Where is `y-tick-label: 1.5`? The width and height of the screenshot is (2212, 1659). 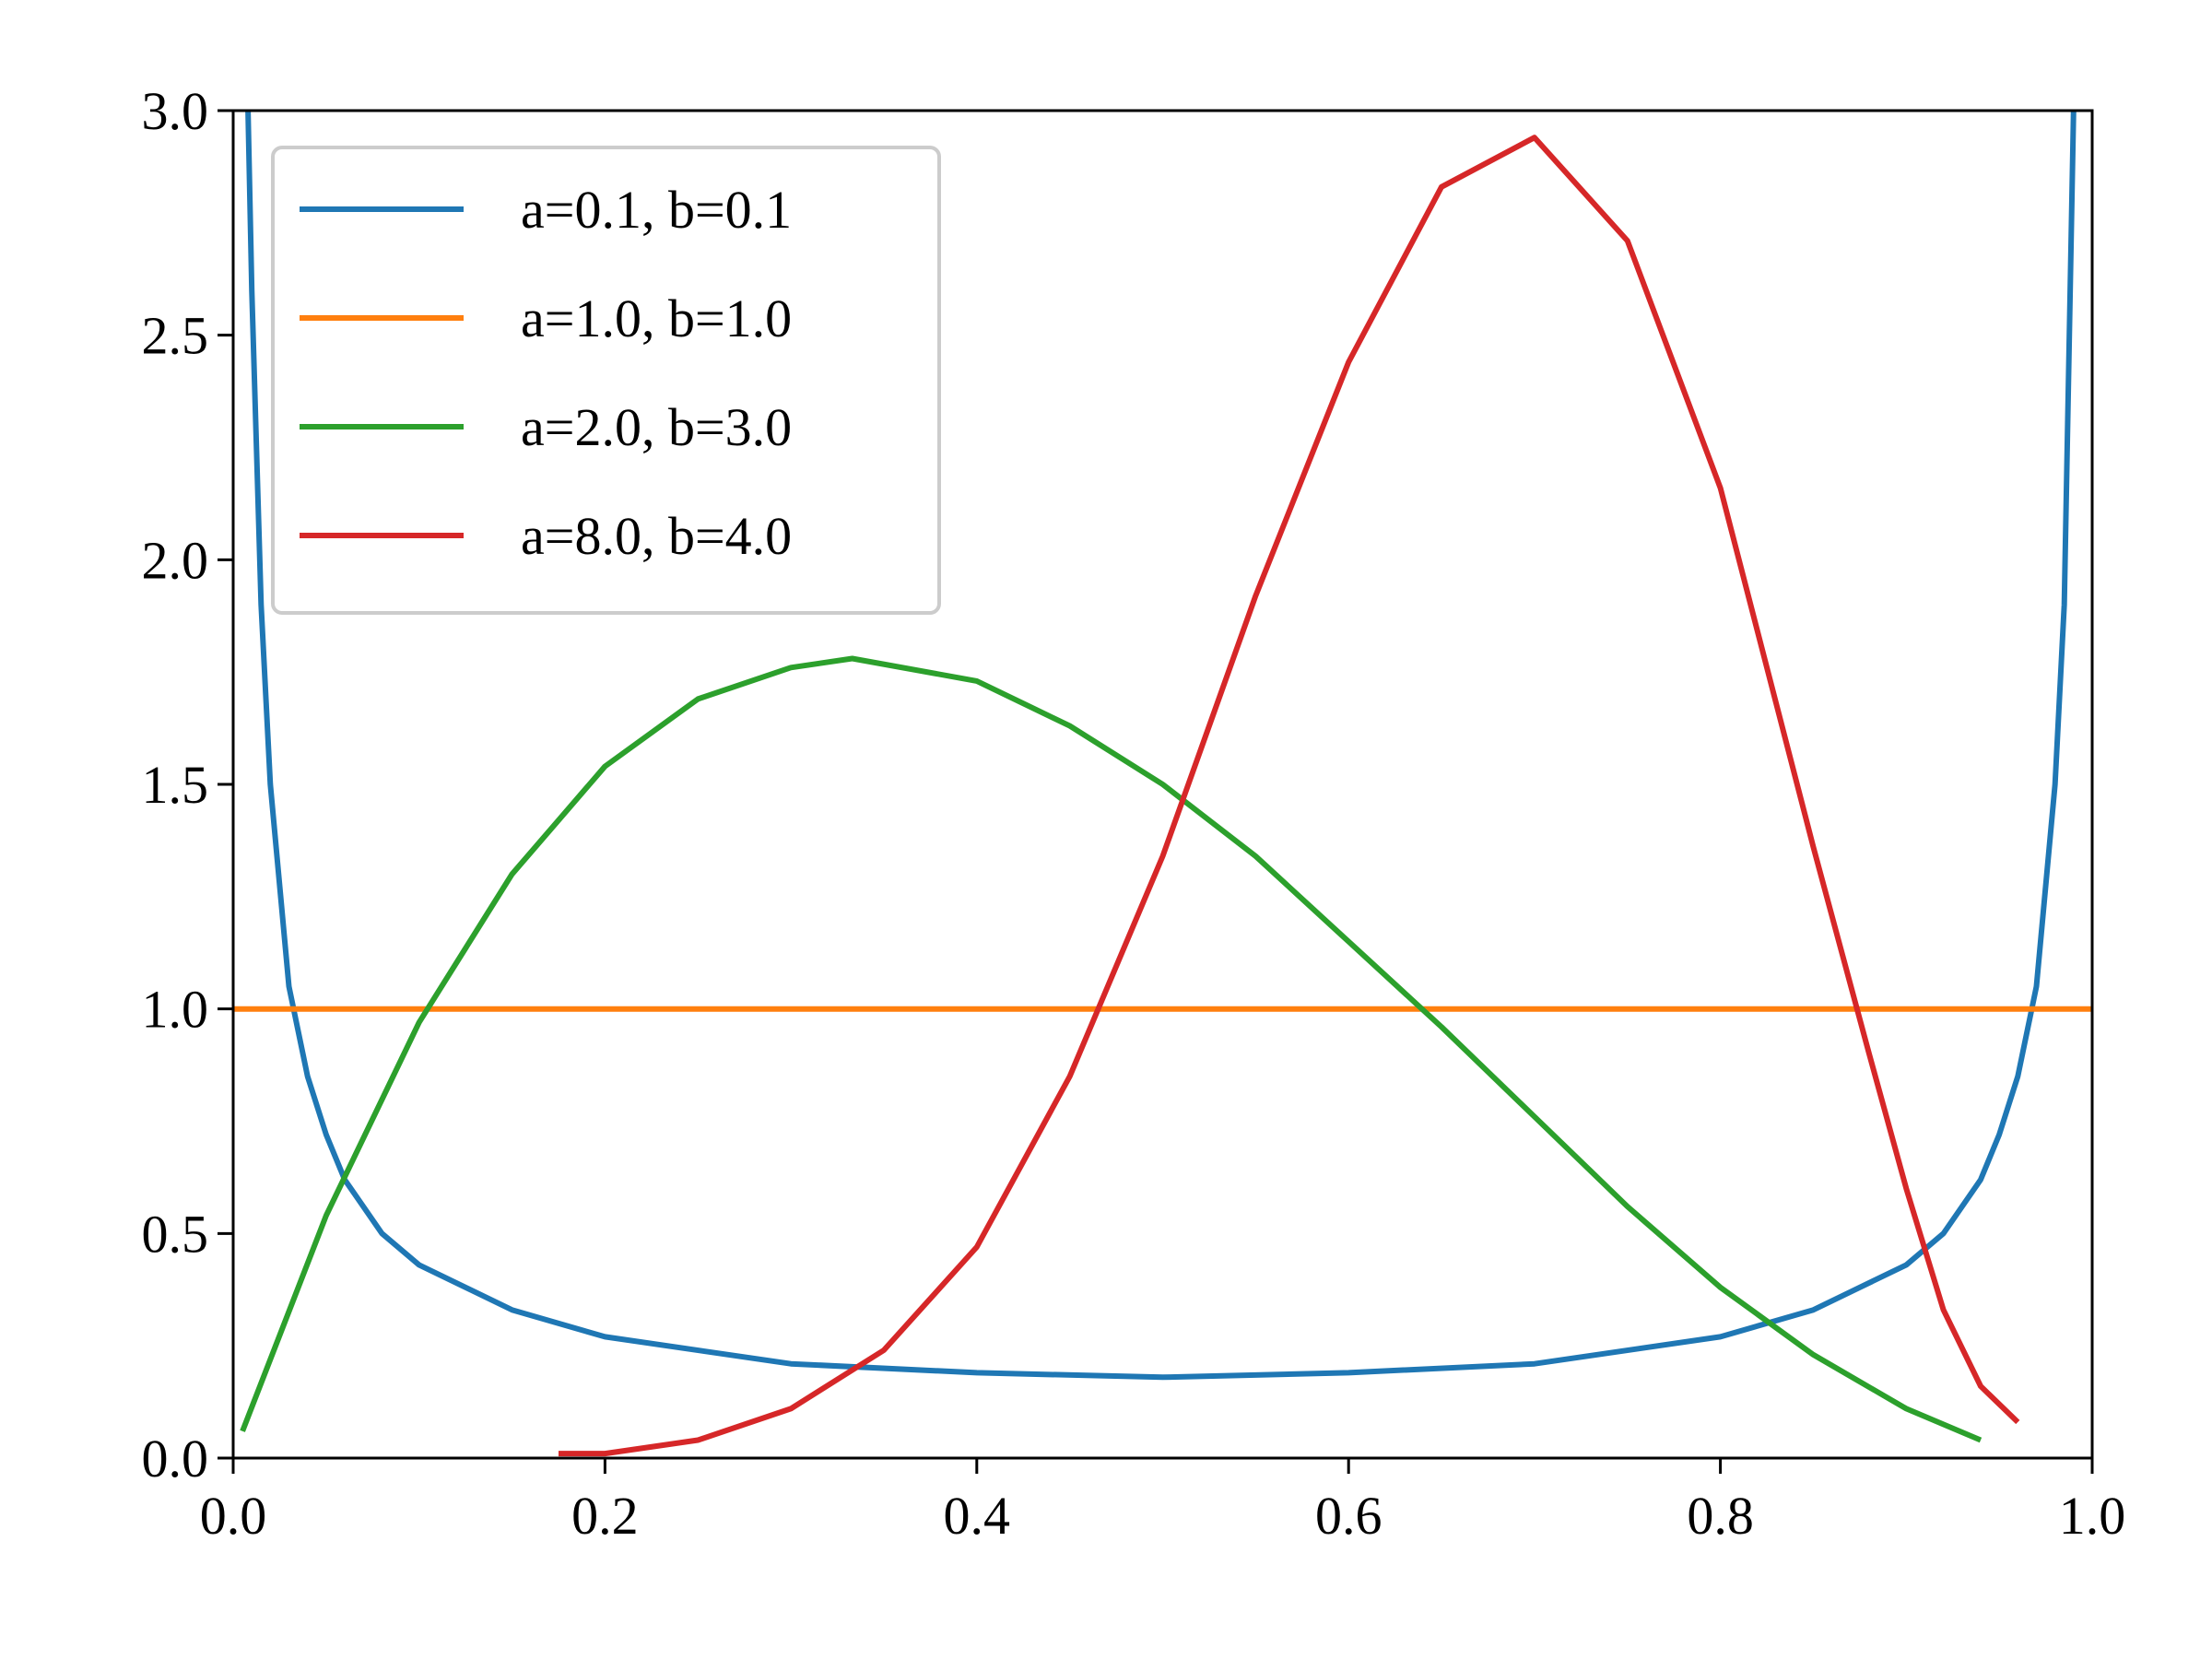 y-tick-label: 1.5 is located at coordinates (175, 785).